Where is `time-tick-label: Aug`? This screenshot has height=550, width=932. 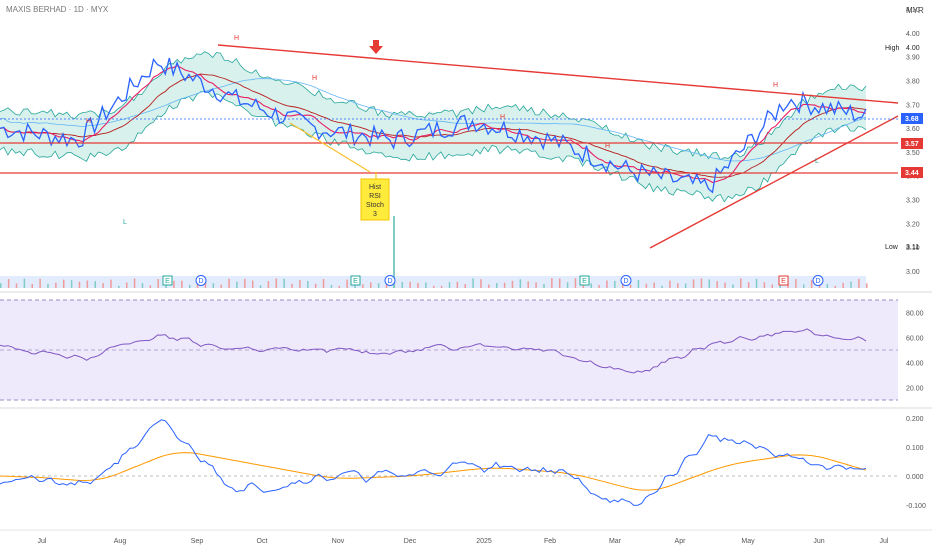 time-tick-label: Aug is located at coordinates (120, 541).